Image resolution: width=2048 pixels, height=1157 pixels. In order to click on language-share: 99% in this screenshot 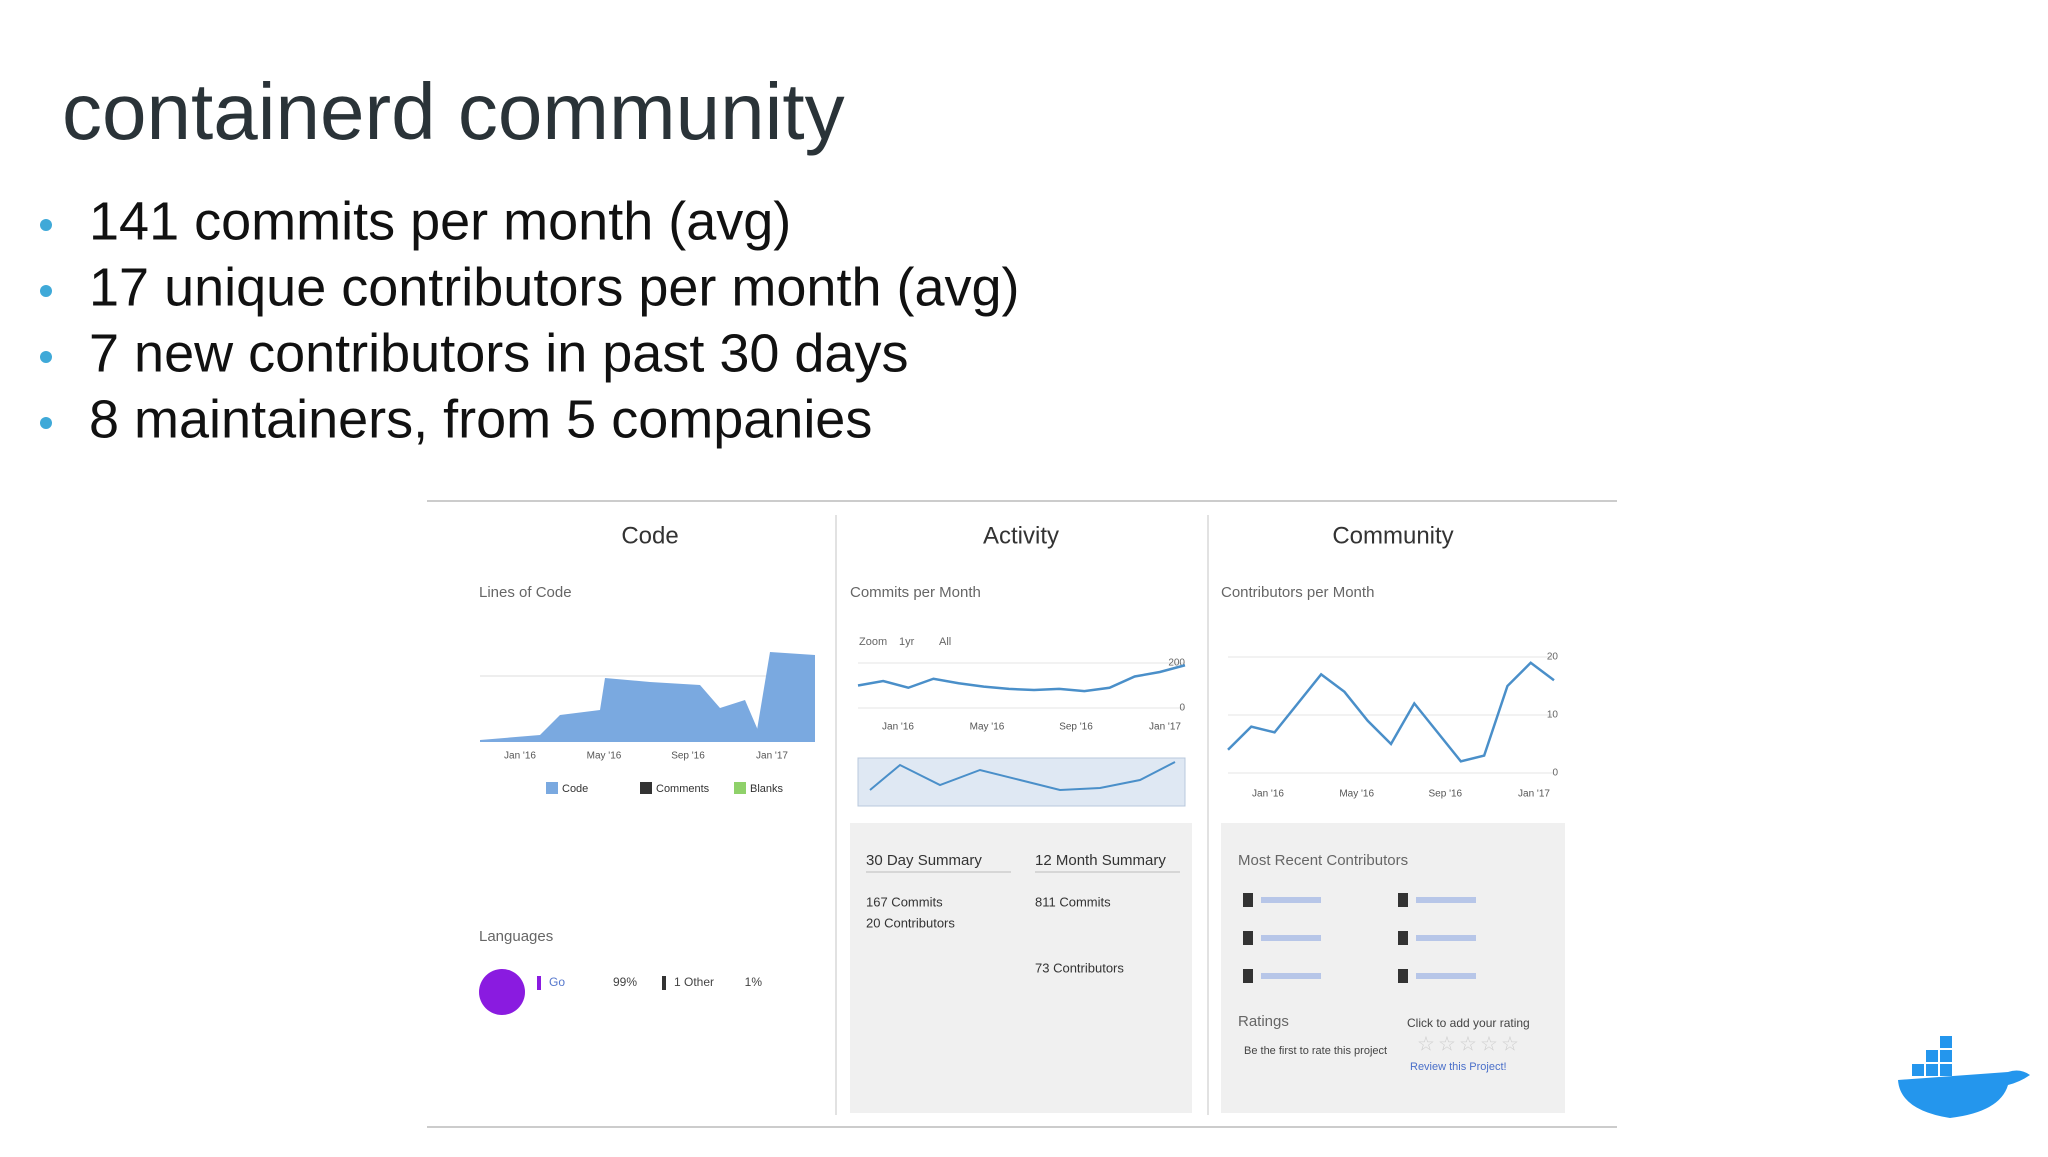, I will do `click(625, 982)`.